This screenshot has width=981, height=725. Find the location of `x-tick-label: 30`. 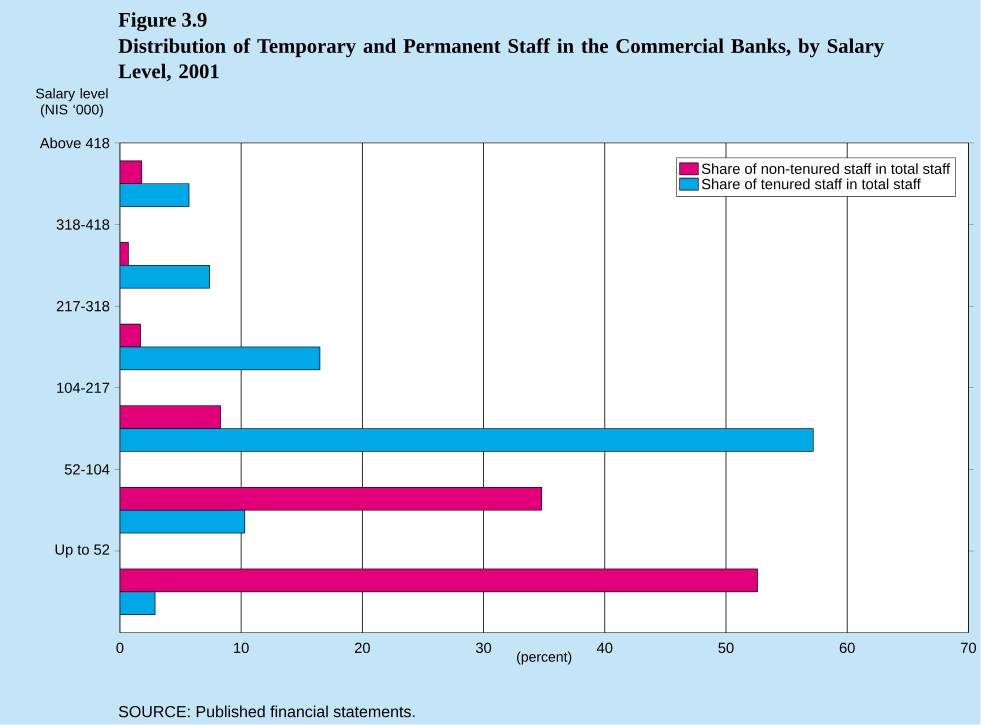

x-tick-label: 30 is located at coordinates (484, 648).